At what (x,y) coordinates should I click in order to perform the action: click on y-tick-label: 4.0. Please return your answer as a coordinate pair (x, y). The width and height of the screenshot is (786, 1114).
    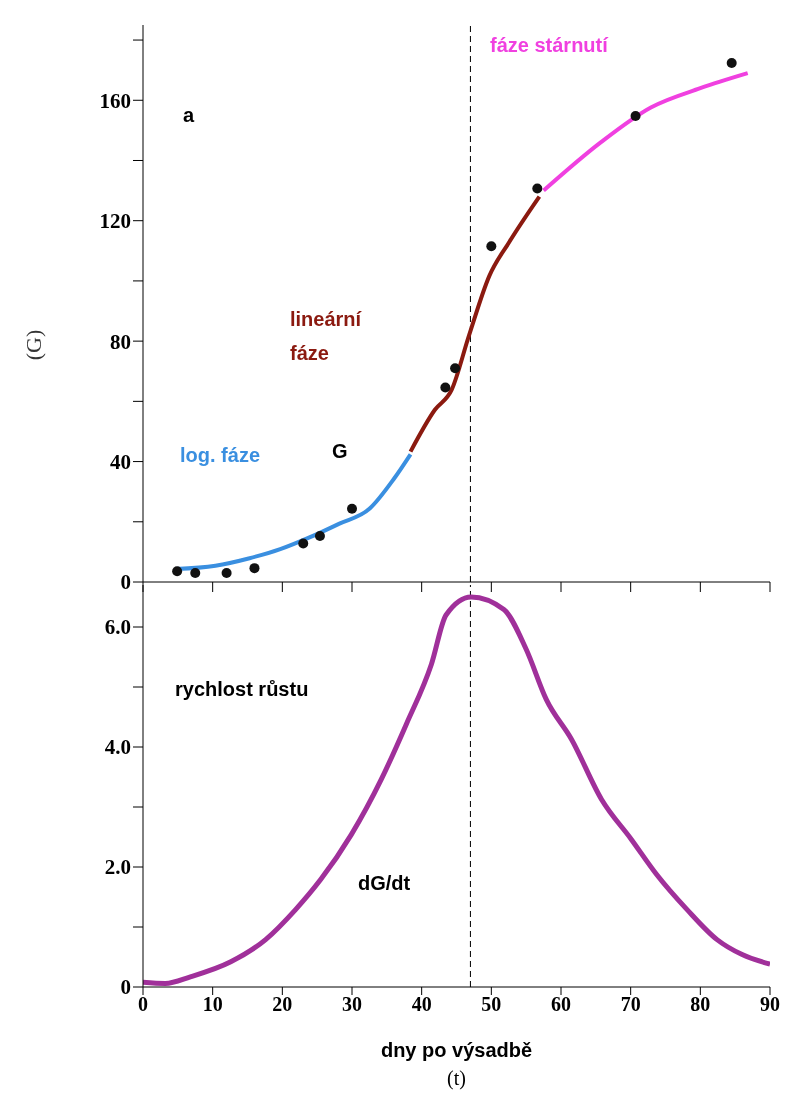
    Looking at the image, I should click on (117, 747).